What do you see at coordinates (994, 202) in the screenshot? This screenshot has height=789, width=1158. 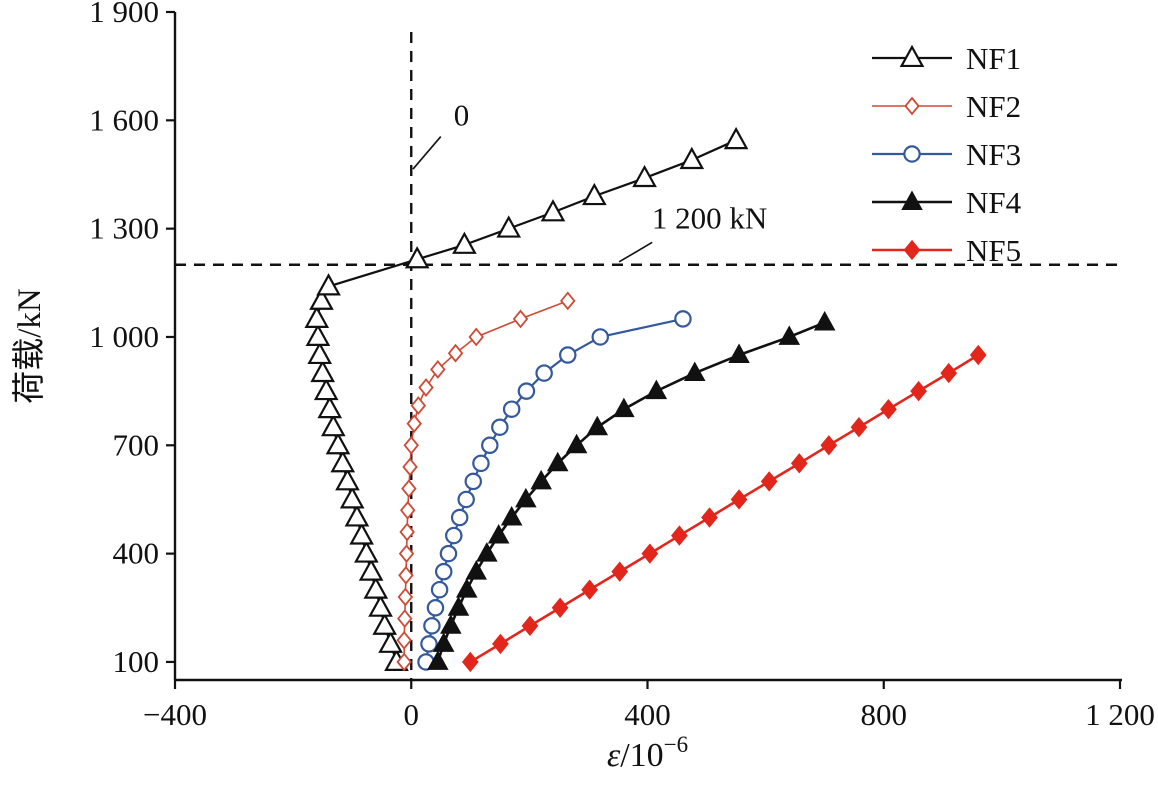 I see `legend-label-NF4: NF4` at bounding box center [994, 202].